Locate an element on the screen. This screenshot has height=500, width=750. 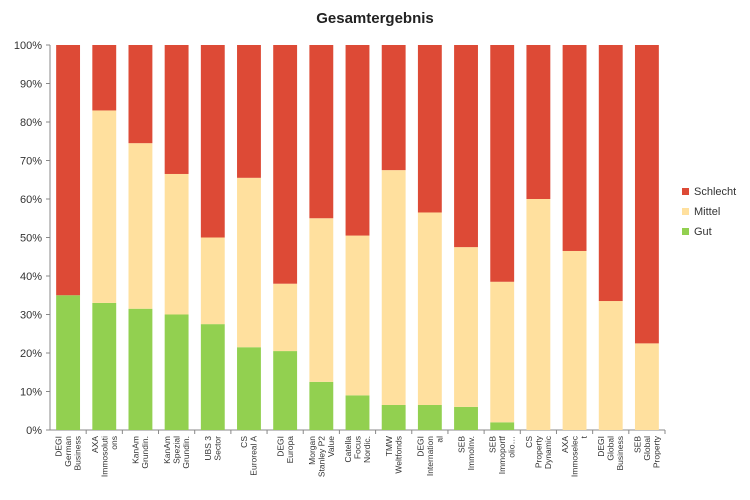
x-category-label: SEBImmoInv. is located at coordinates (466, 453).